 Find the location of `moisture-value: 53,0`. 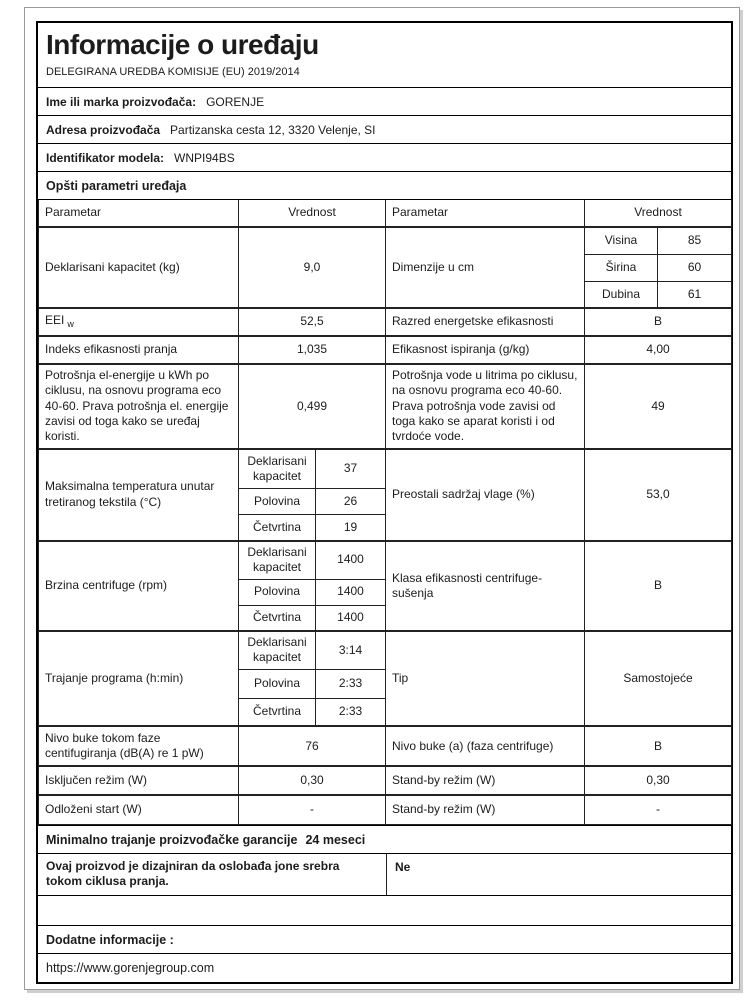

moisture-value: 53,0 is located at coordinates (658, 494).